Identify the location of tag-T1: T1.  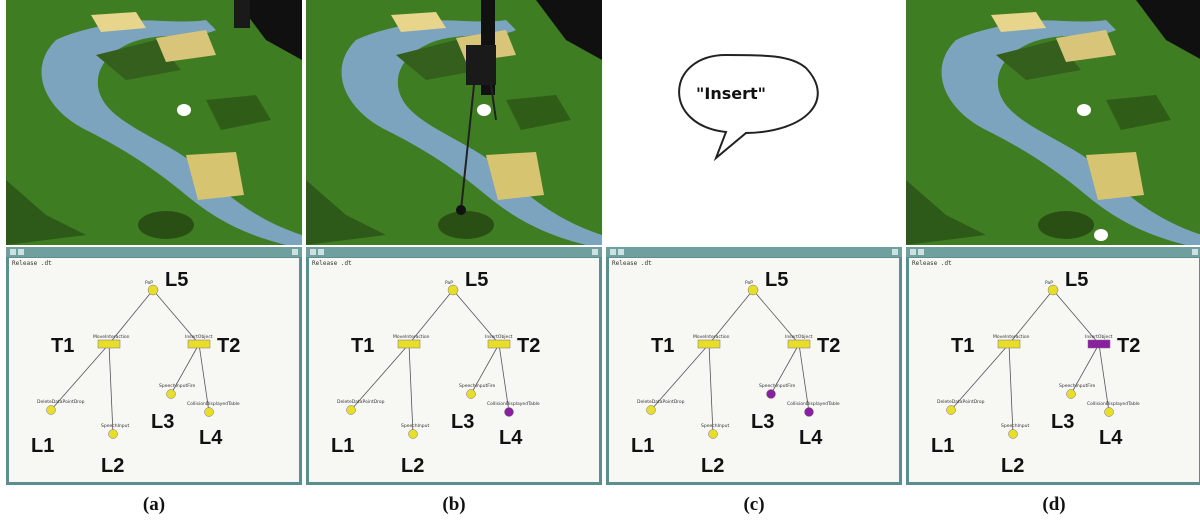
(962, 346).